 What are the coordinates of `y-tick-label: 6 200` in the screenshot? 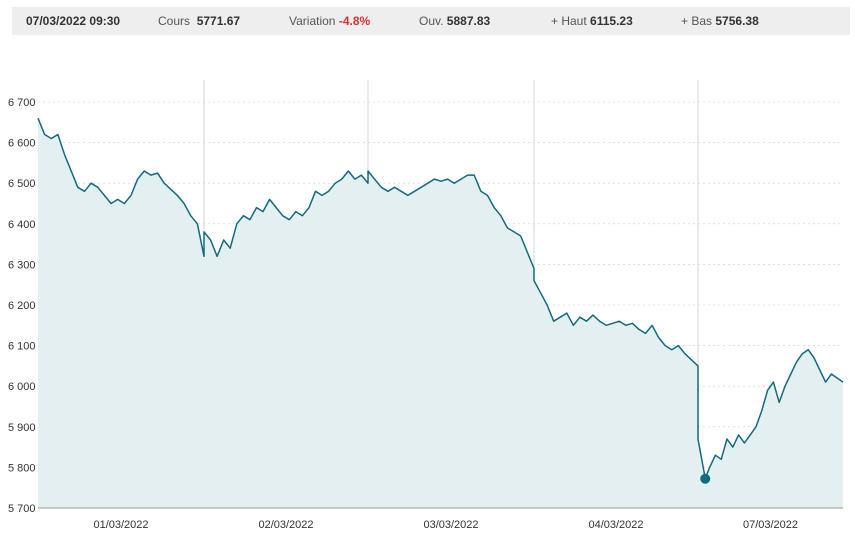 It's located at (22, 306).